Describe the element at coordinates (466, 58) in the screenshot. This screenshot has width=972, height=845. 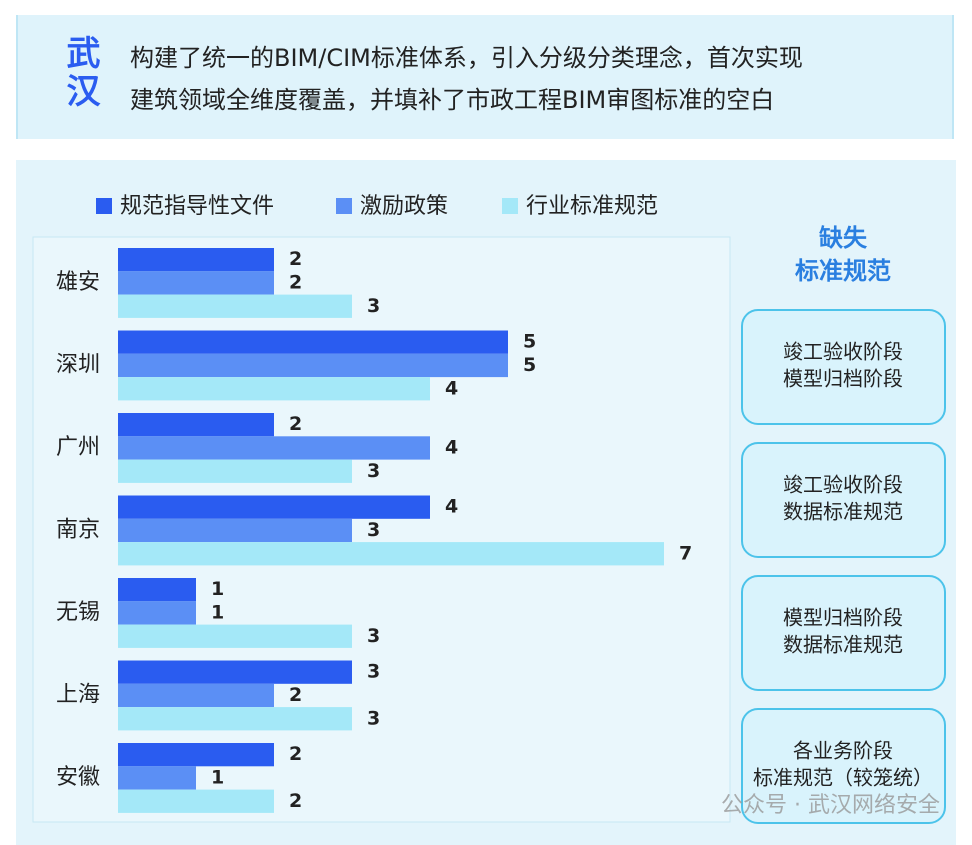
I see `banner-line: 构建了统一的BIM/CIM标准体系，引入分级分类理念，首次实现` at that location.